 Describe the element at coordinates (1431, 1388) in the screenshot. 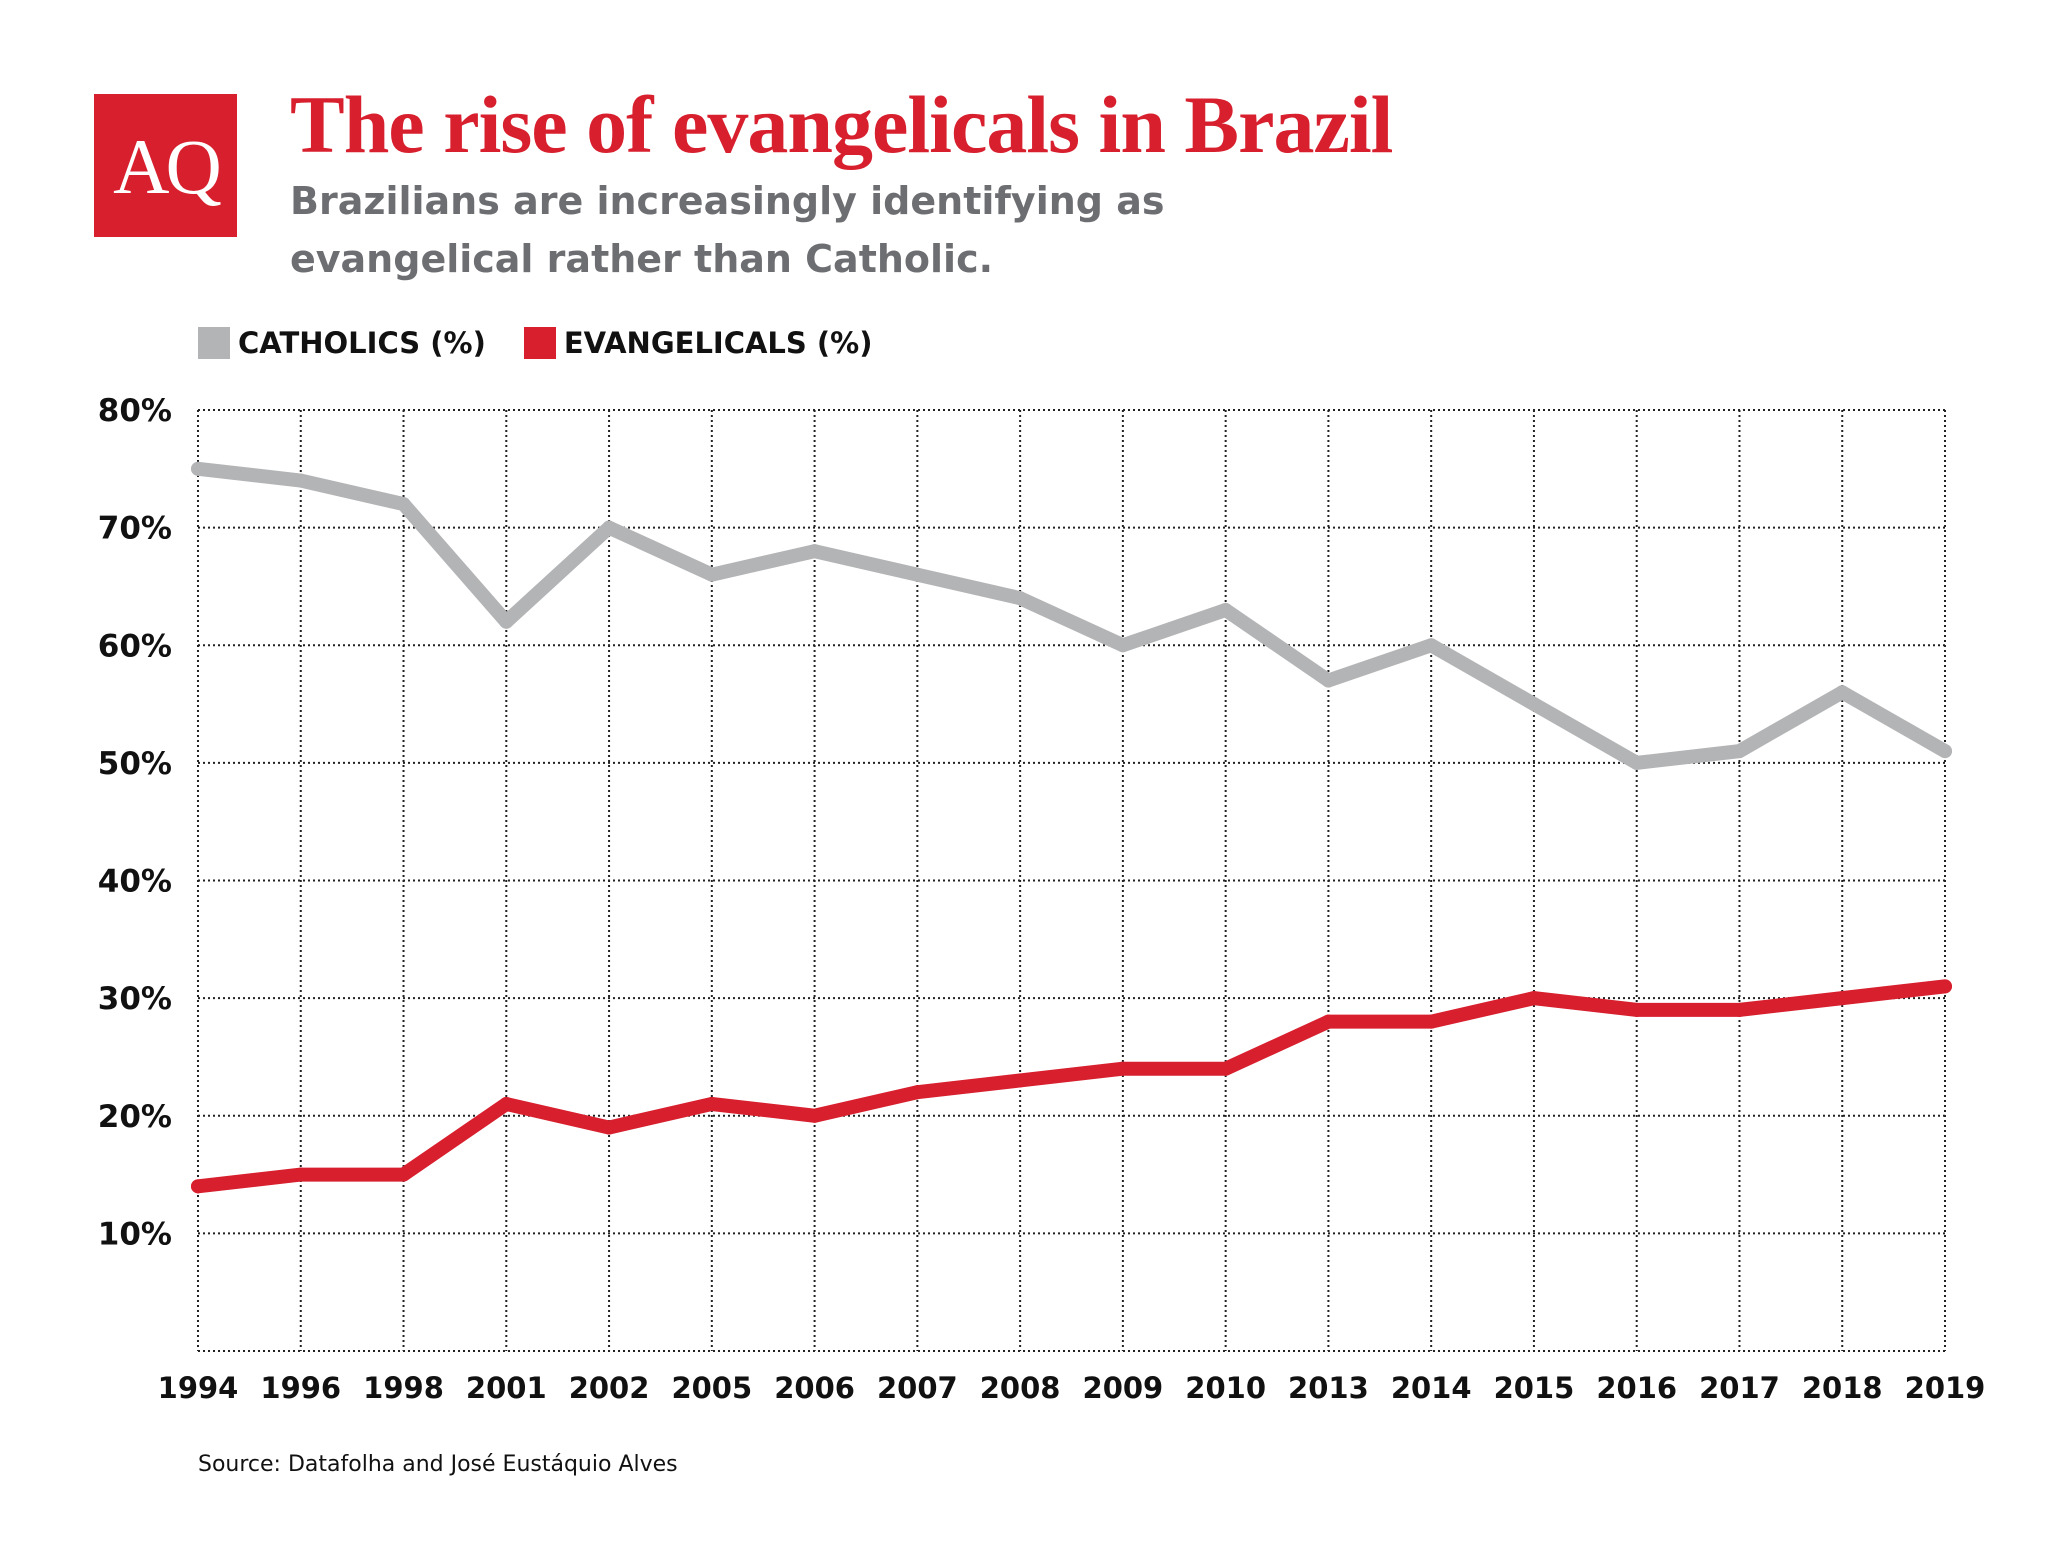

I see `x-tick-label: 2014` at that location.